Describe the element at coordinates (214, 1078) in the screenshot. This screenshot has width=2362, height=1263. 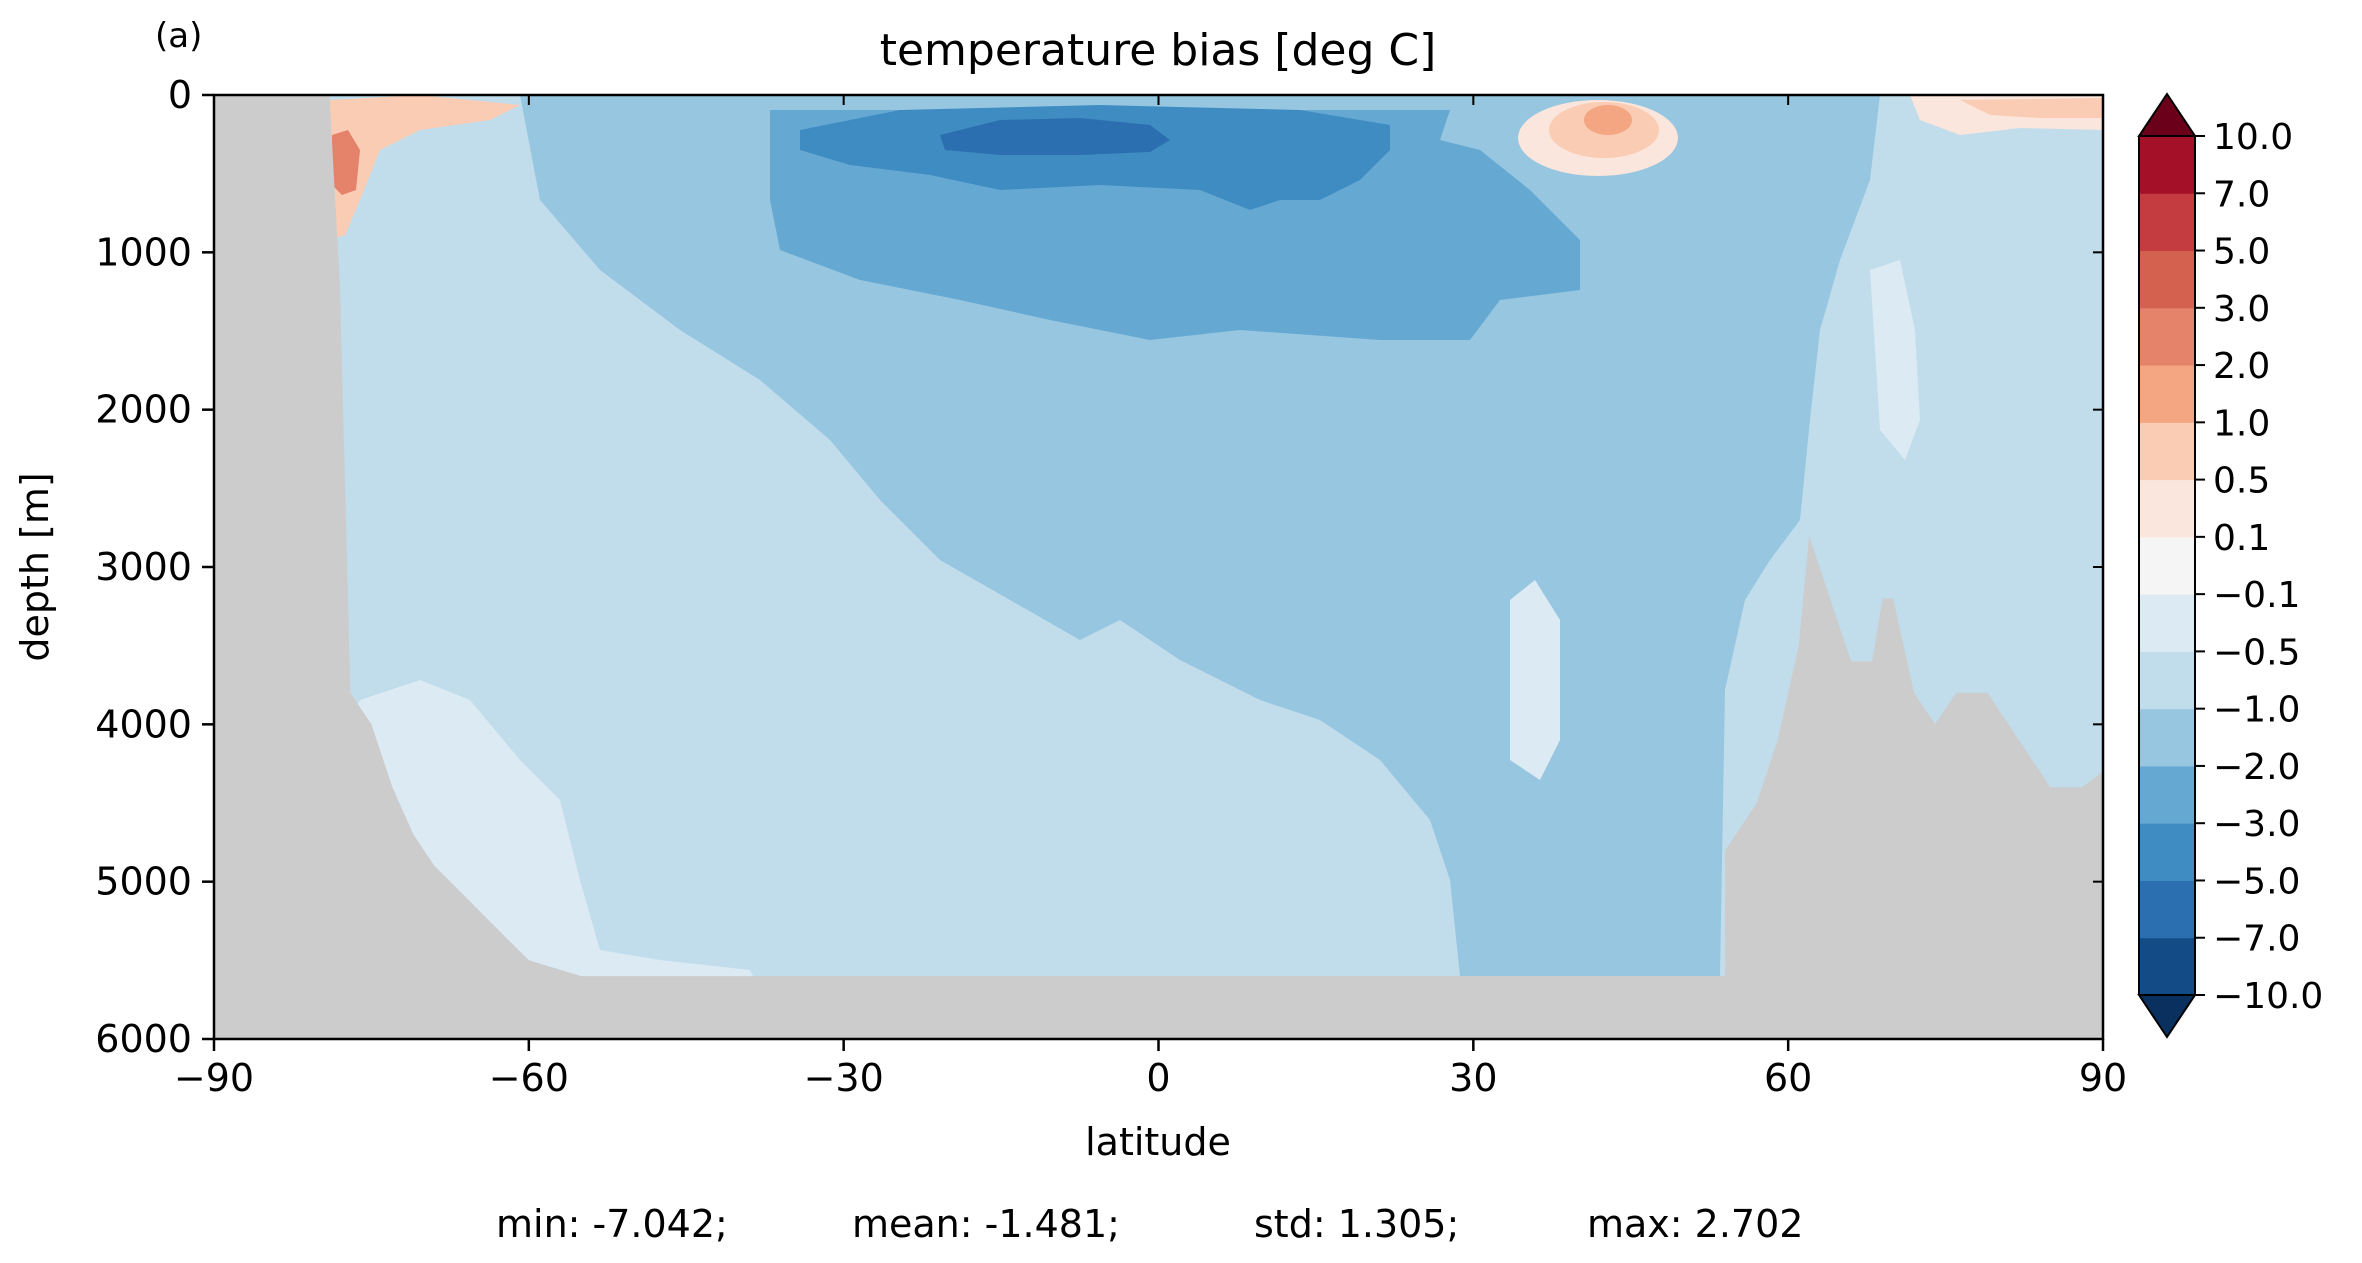
I see `x-tick-label: −90` at that location.